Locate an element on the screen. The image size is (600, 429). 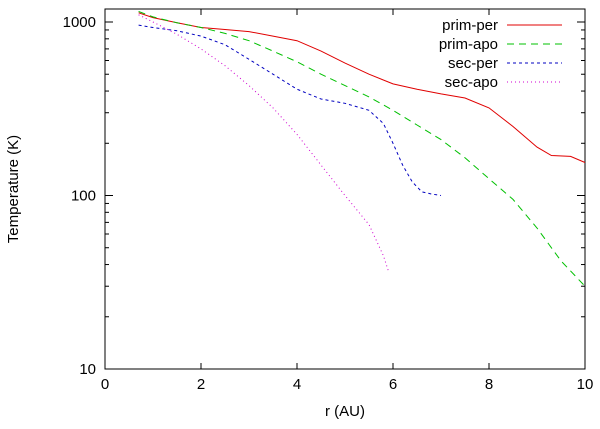
x-tick-label: 2 is located at coordinates (201, 384).